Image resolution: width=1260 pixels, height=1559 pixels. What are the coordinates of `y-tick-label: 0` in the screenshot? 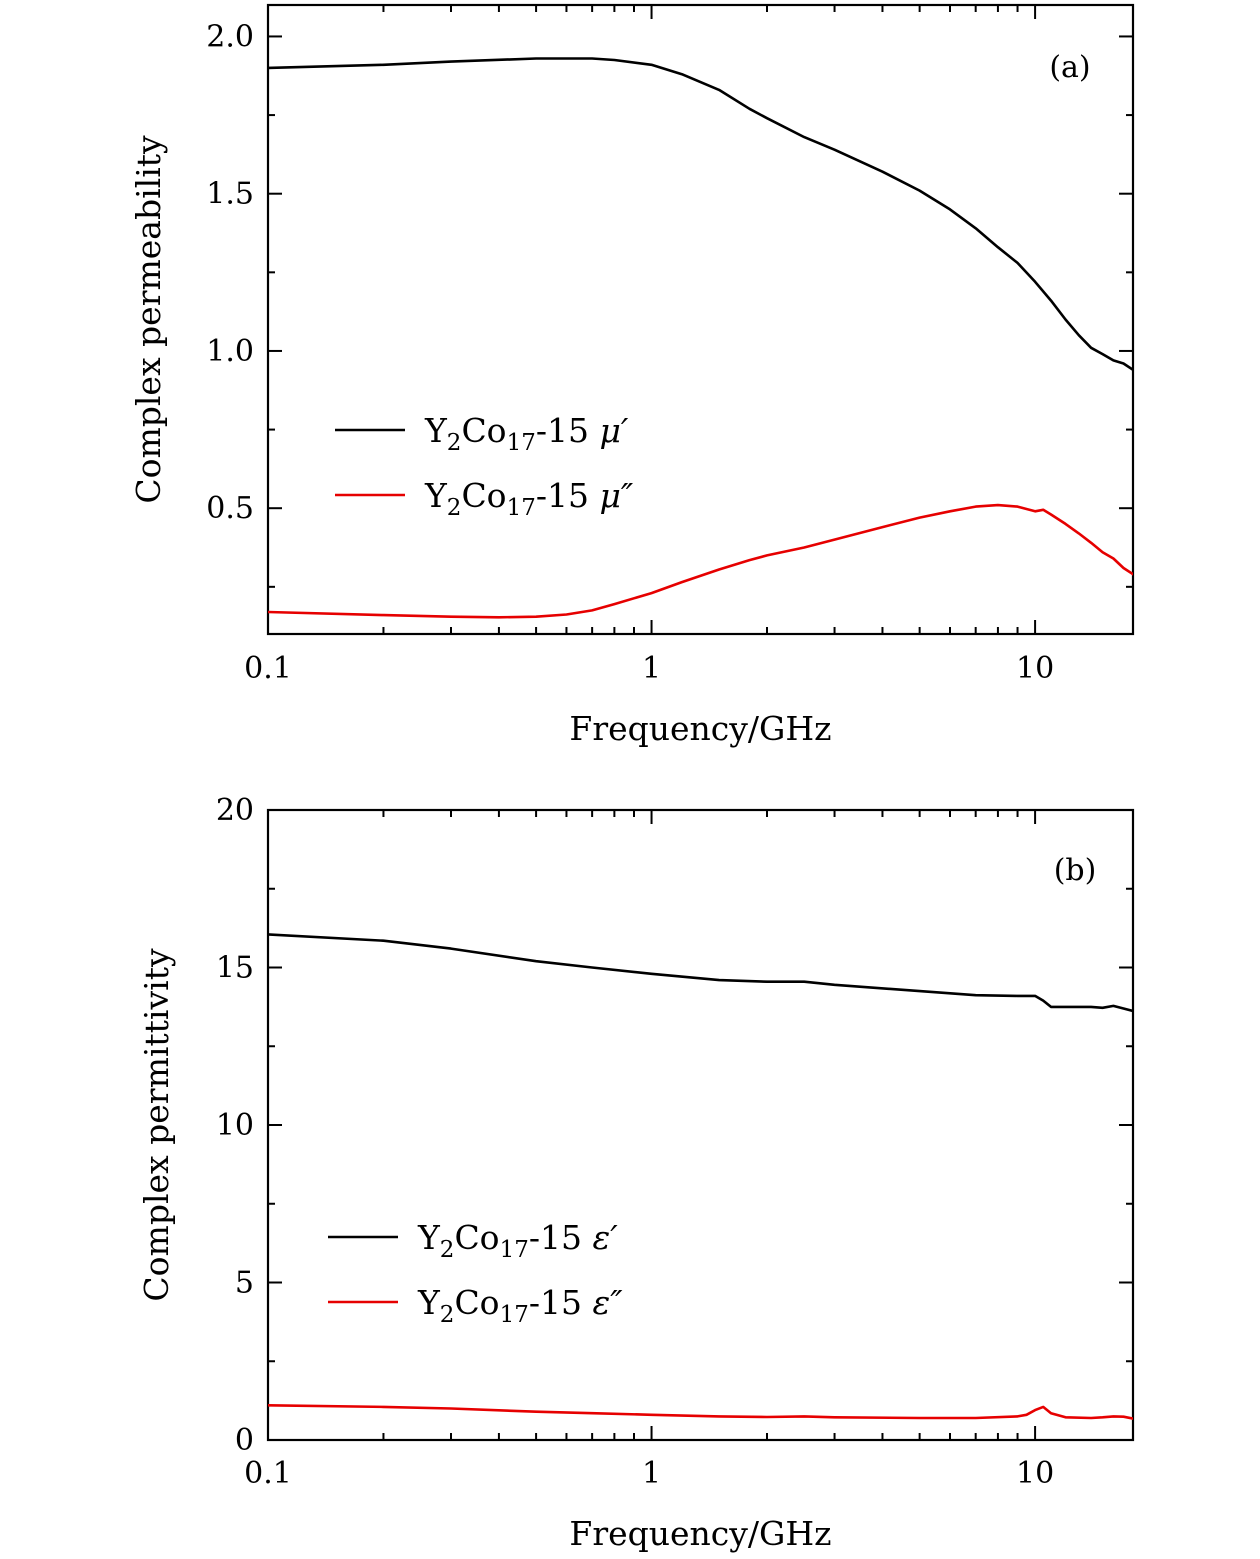 It's located at (244, 1440).